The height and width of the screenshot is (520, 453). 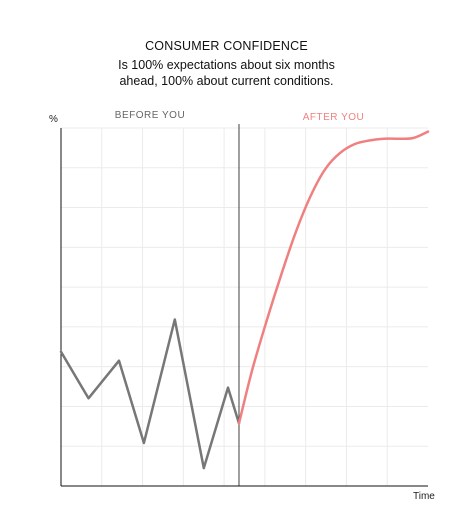 What do you see at coordinates (226, 65) in the screenshot?
I see `chart-subtitle-line-1: Is 100% expectations about six months` at bounding box center [226, 65].